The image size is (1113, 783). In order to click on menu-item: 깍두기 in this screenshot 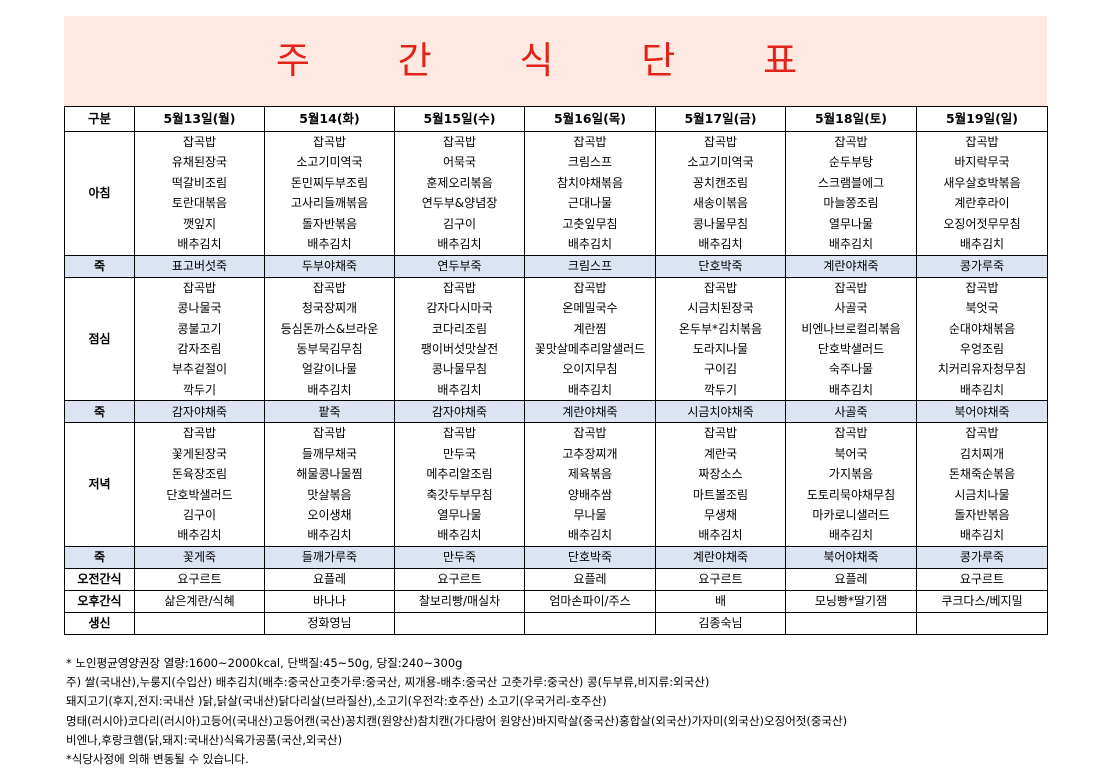, I will do `click(720, 389)`.